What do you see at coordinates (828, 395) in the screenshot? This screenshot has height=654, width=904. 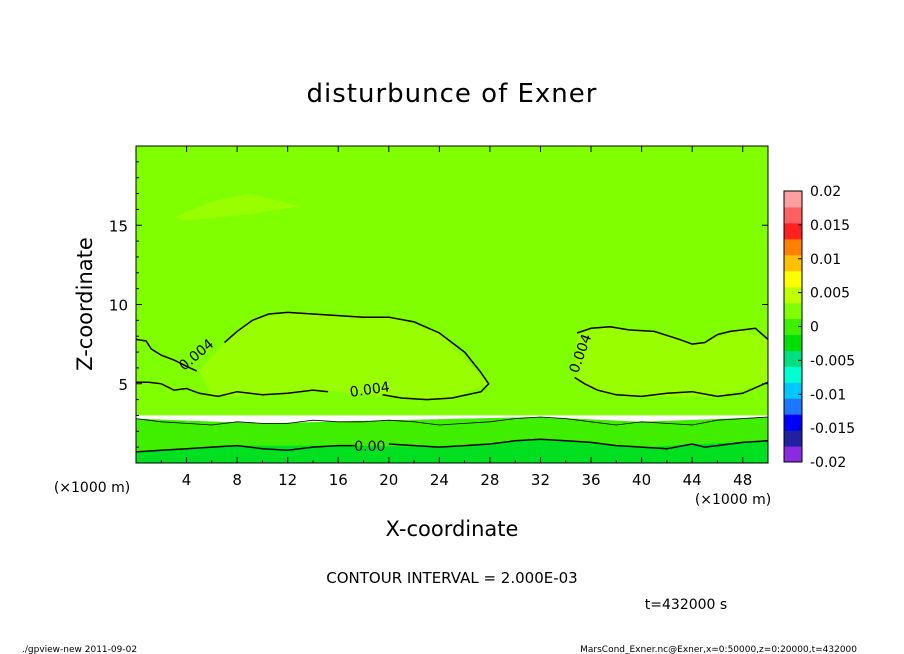 I see `colorbar-tick-label: -0.01` at bounding box center [828, 395].